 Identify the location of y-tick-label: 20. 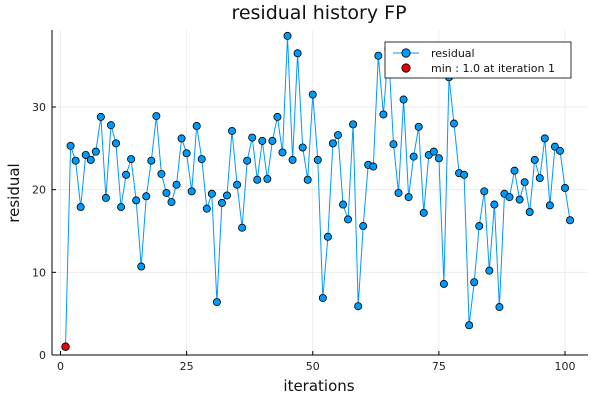
(39, 190).